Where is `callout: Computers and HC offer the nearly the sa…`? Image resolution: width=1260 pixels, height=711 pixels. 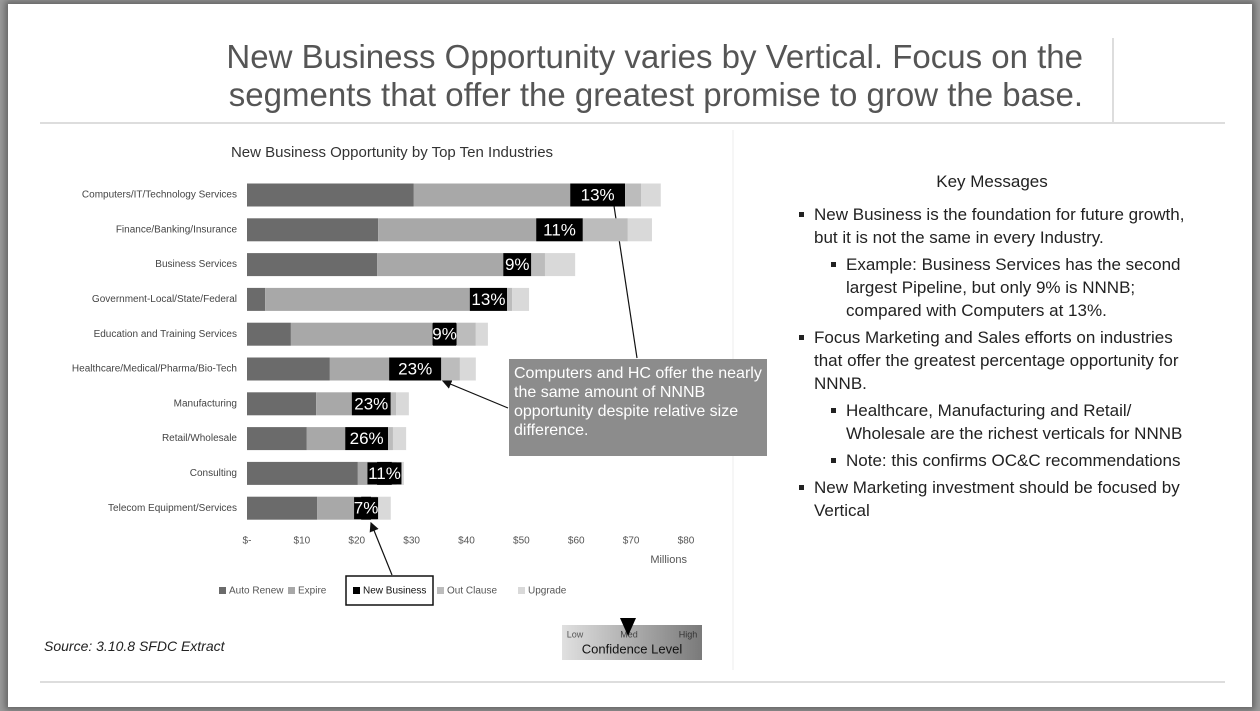
callout: Computers and HC offer the nearly the sa… is located at coordinates (638, 407).